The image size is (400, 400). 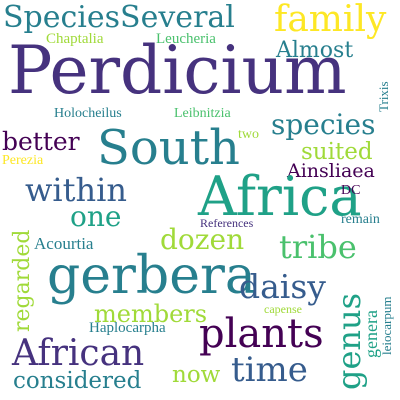 I want to click on word-genera: genera, so click(x=371, y=334).